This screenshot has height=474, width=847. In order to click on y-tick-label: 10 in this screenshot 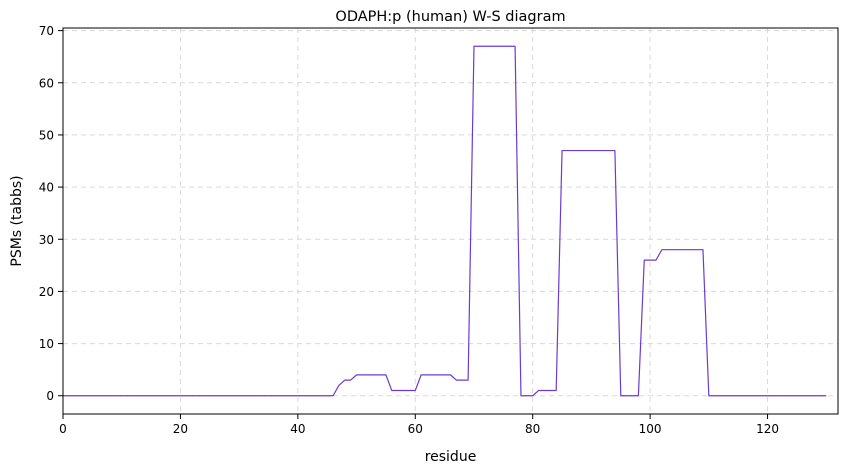, I will do `click(46, 344)`.